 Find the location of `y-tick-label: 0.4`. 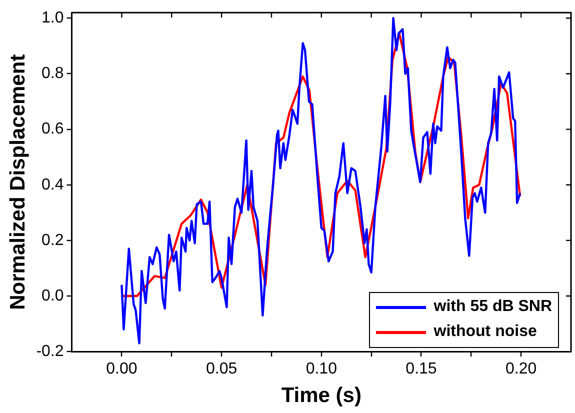

y-tick-label: 0.4 is located at coordinates (53, 185).